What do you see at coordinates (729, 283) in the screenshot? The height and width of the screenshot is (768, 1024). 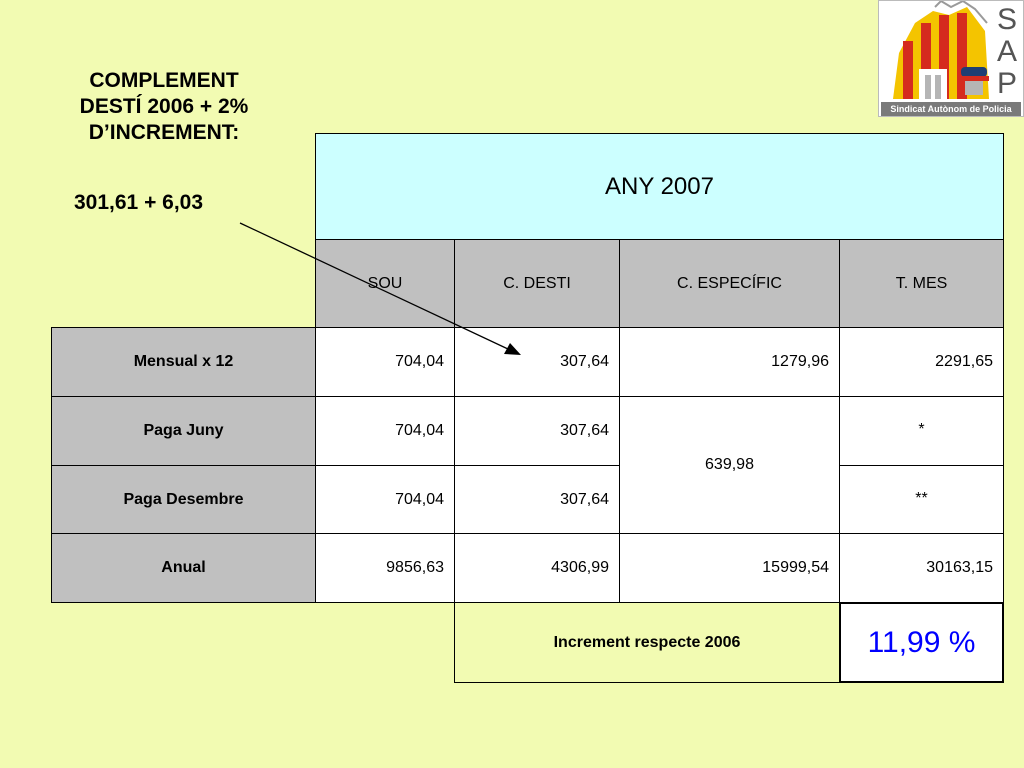 I see `col-header-especific: C. ESPECÍFIC` at bounding box center [729, 283].